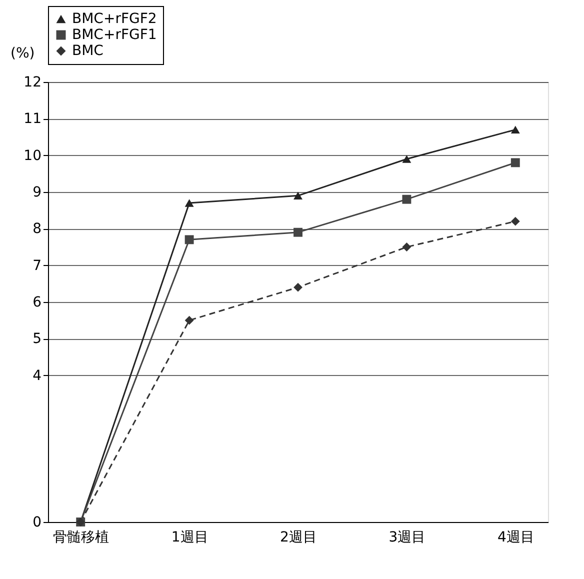  I want to click on y-tick-label: 4, so click(37, 376).